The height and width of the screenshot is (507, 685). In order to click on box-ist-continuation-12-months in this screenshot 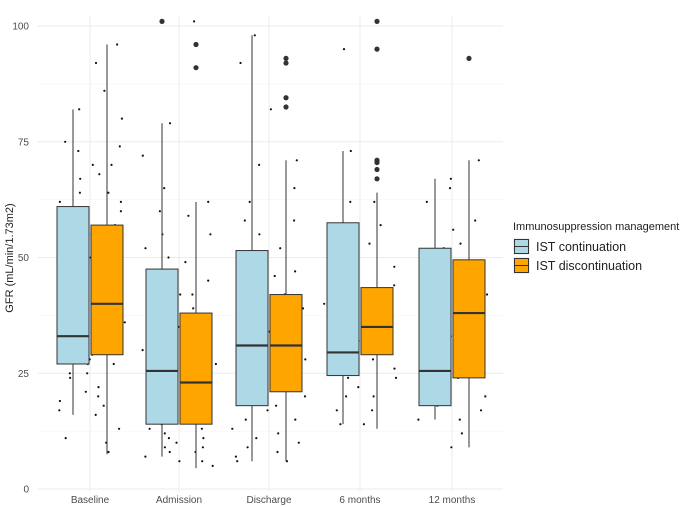, I will do `click(435, 299)`.